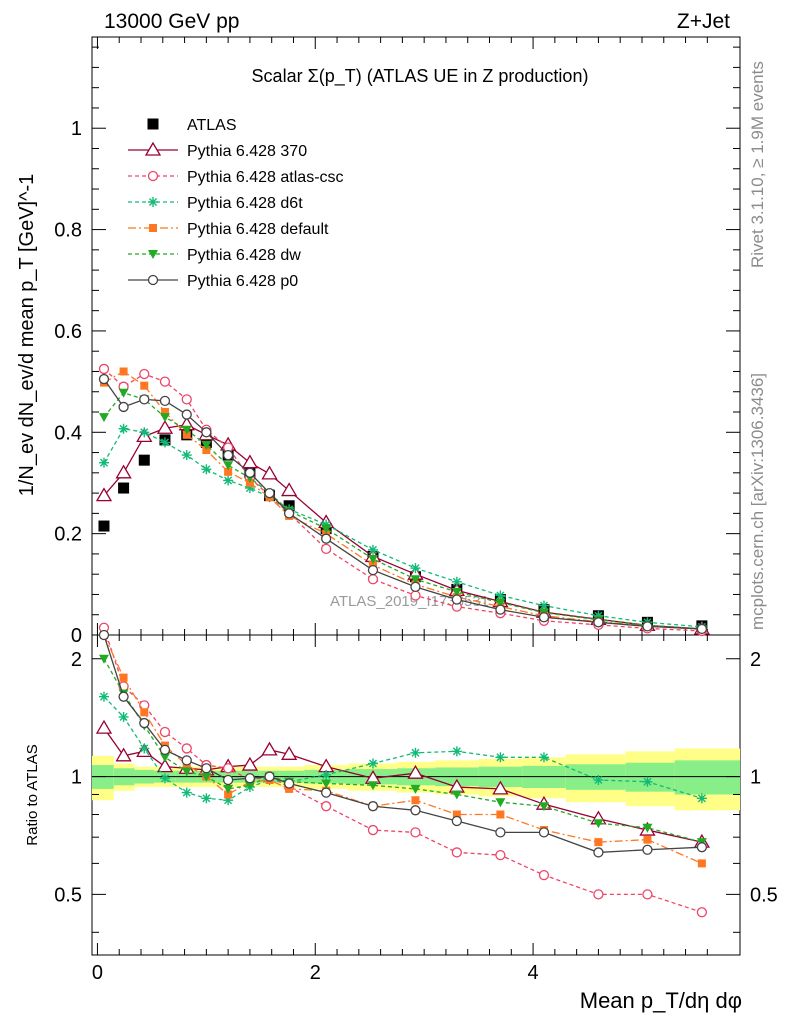  I want to click on y-axis-label: 1/N_ev dN_ev/d mean p_T [GeV]^-1, so click(27, 335).